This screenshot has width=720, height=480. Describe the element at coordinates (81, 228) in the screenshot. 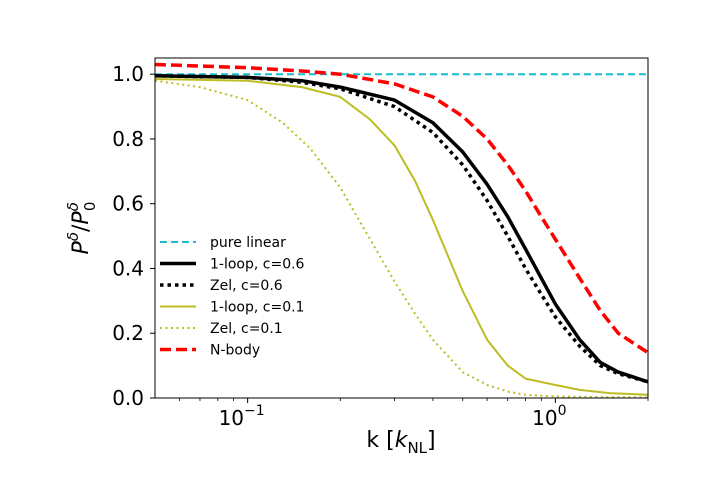

I see `y-axis-label: Pδ/Pδ0` at that location.